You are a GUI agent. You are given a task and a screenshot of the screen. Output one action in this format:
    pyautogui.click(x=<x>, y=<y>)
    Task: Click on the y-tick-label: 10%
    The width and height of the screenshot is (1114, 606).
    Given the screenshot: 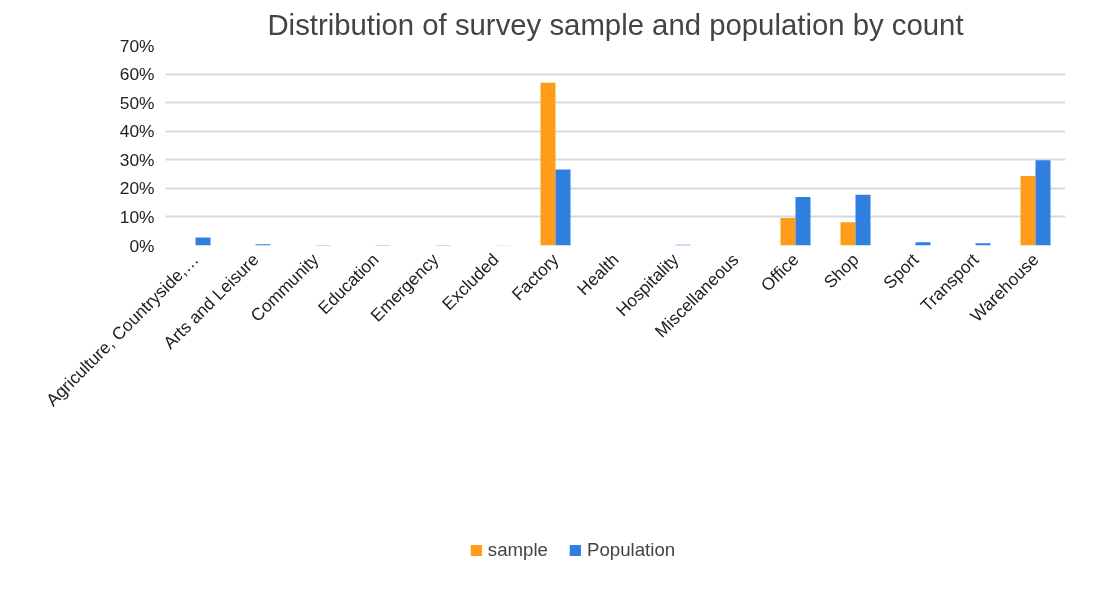 What is the action you would take?
    pyautogui.click(x=137, y=216)
    